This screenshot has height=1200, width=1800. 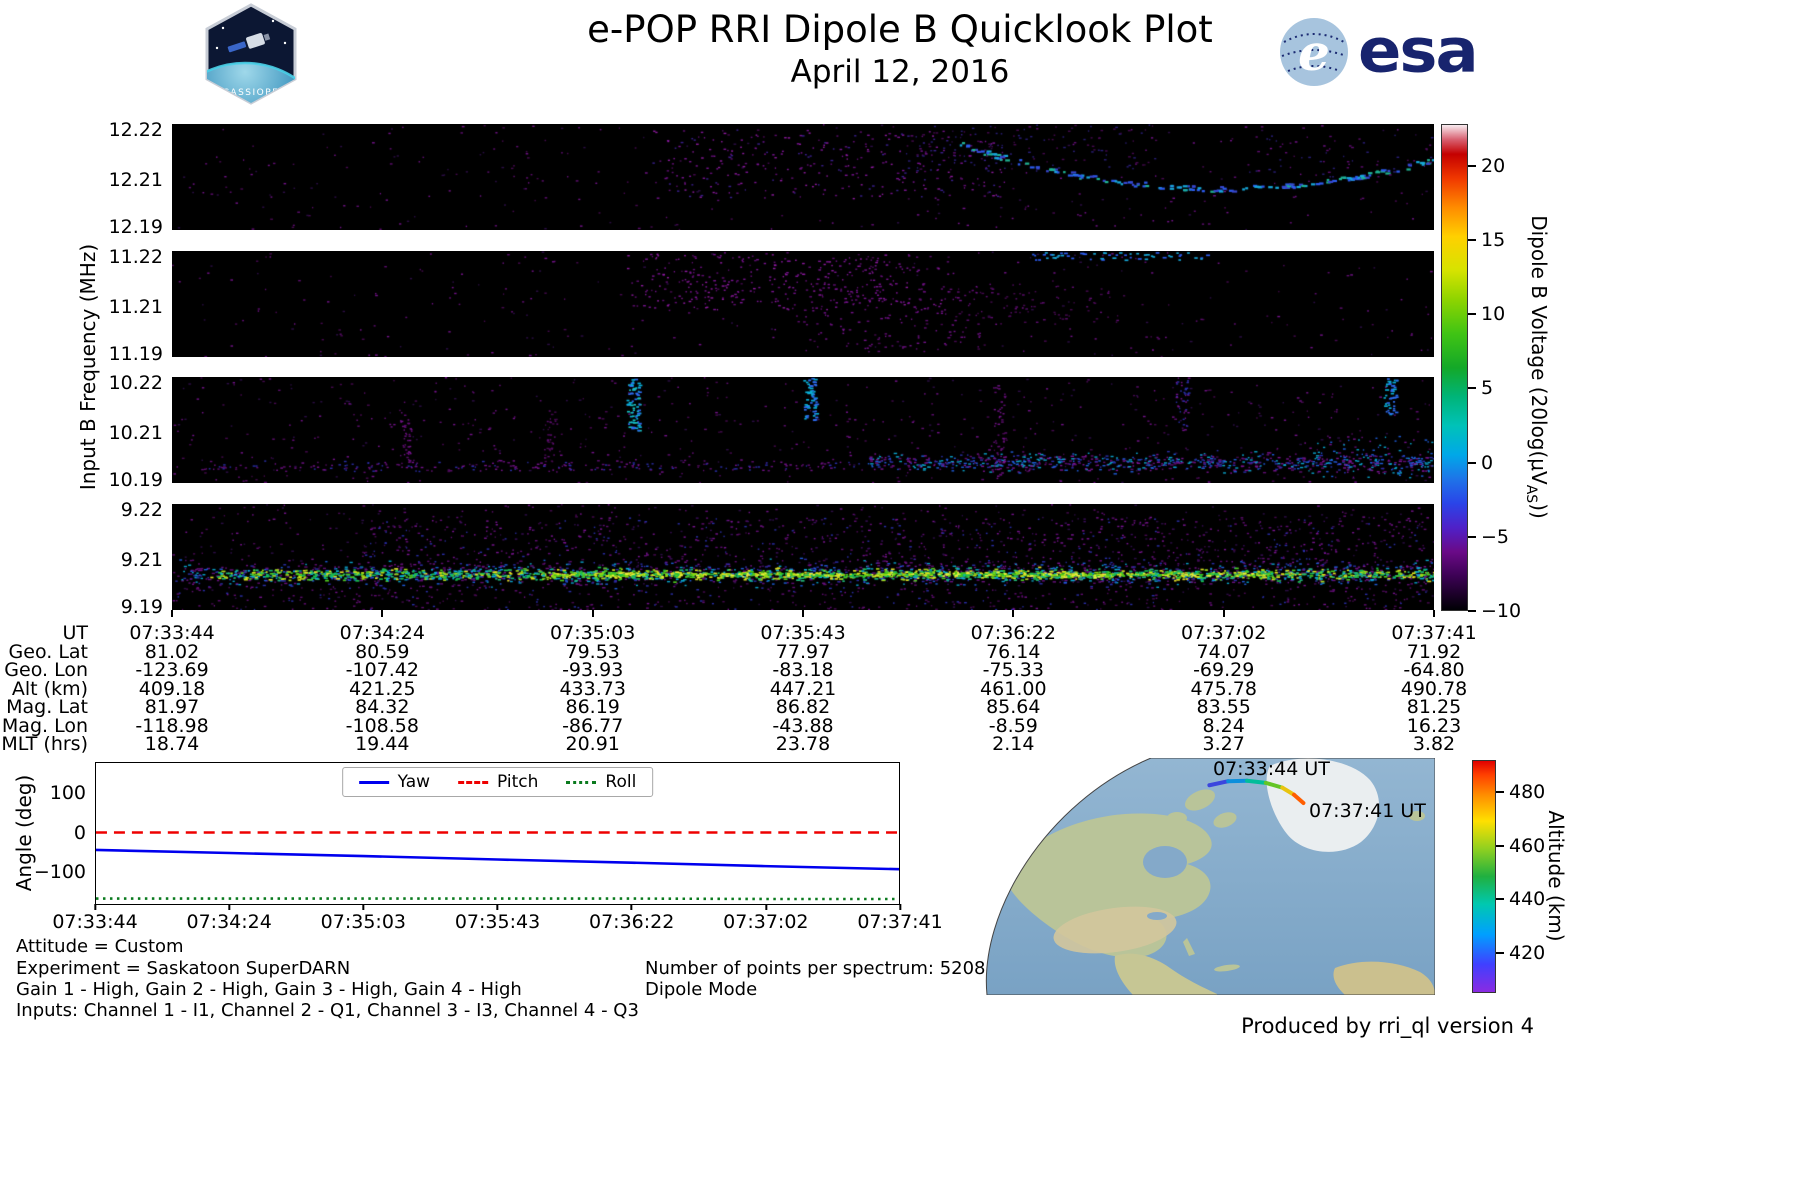 I want to click on ephemeris-value: 07:35:43, so click(x=803, y=633).